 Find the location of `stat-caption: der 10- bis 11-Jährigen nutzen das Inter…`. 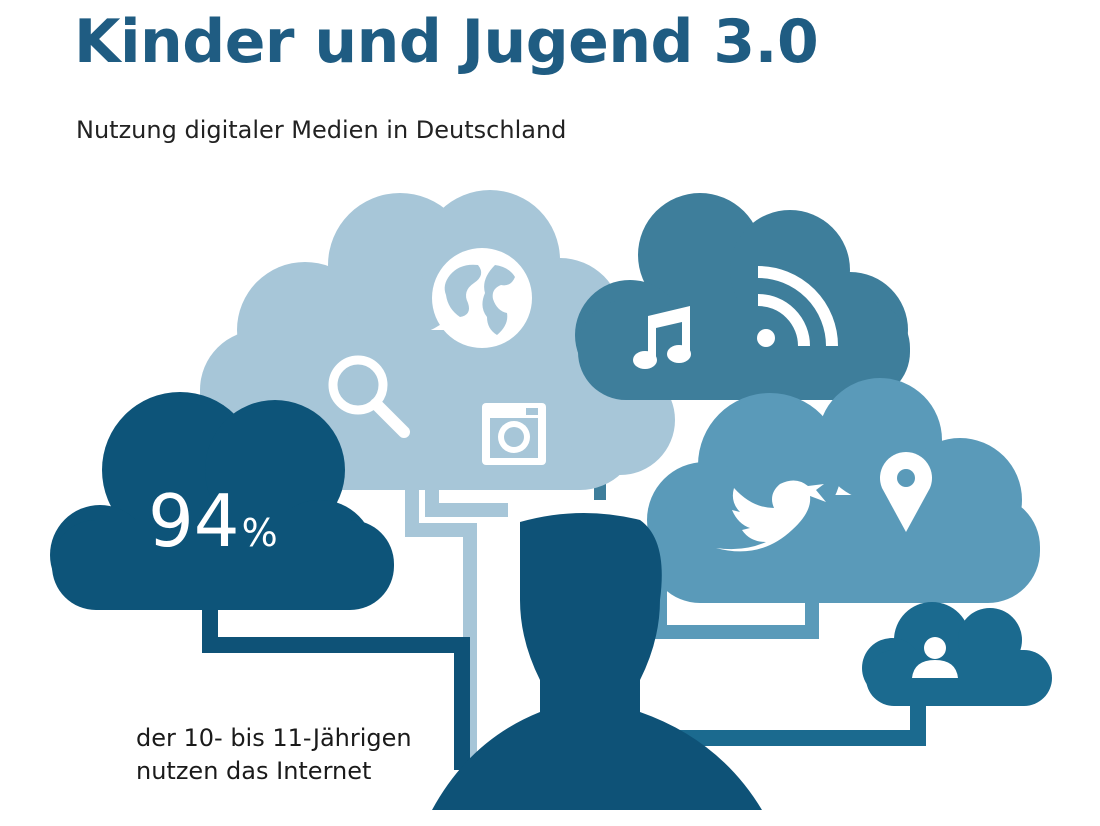

stat-caption: der 10- bis 11-Jährigen nutzen das Inter… is located at coordinates (274, 755).